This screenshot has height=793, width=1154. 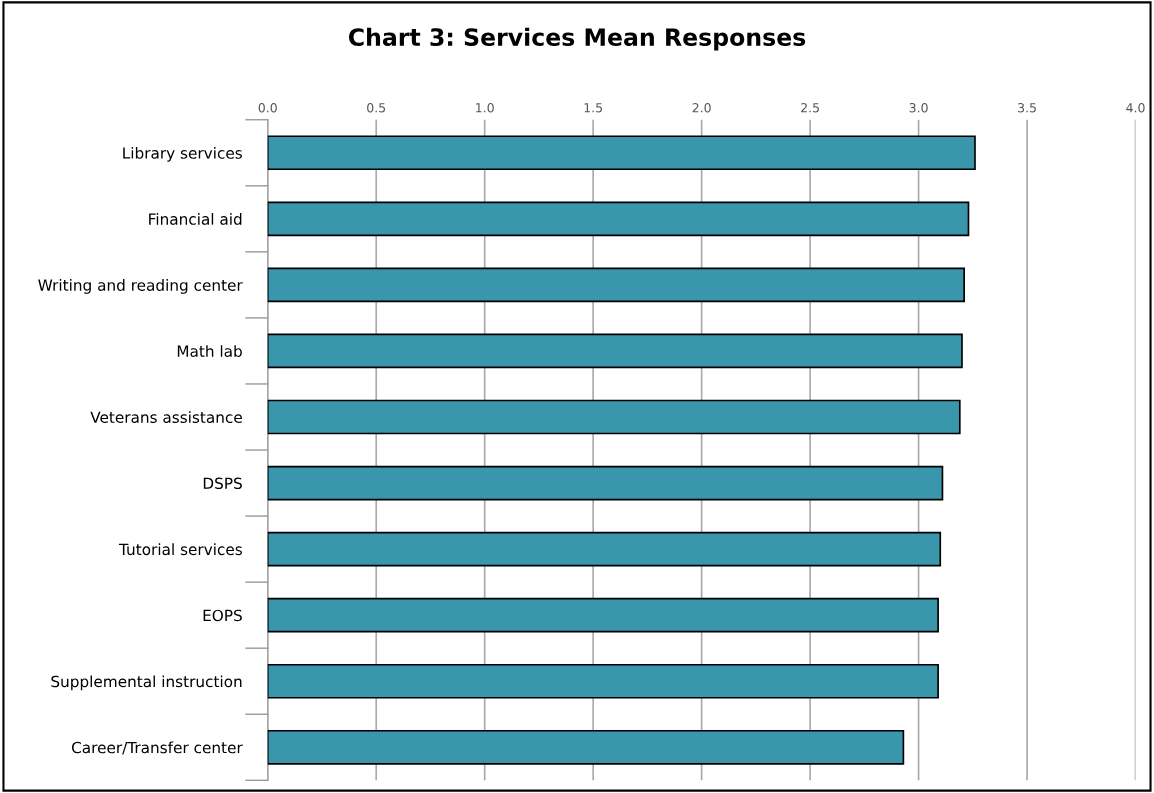 I want to click on x-tick-label: 1.0, so click(x=485, y=108).